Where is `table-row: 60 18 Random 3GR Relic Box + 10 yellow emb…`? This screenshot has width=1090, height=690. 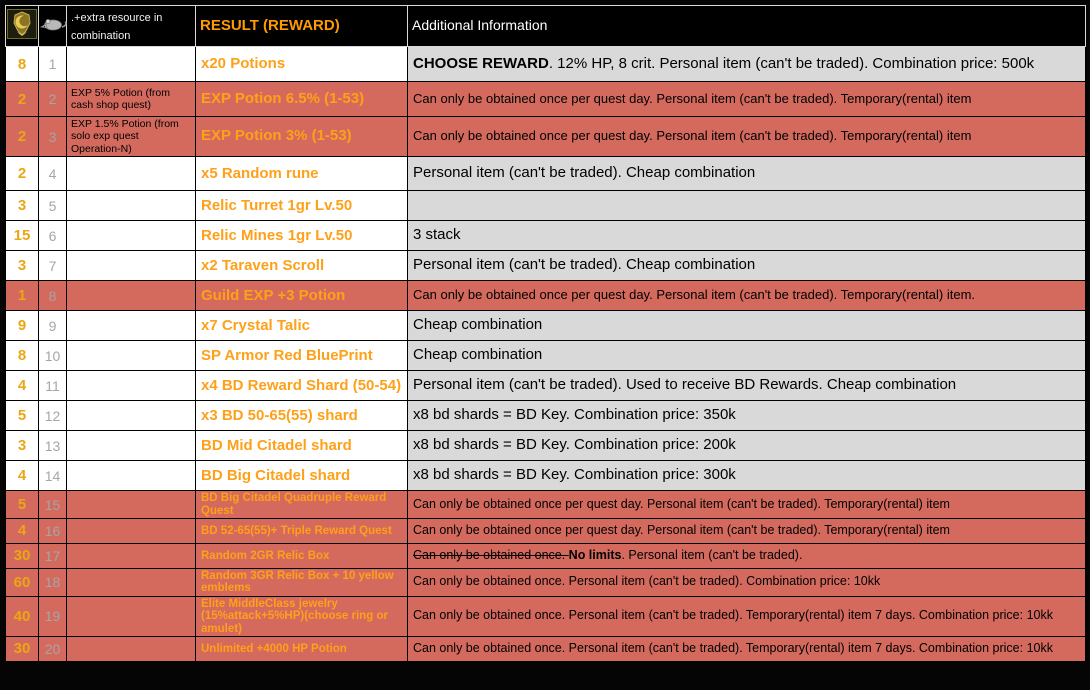 table-row: 60 18 Random 3GR Relic Box + 10 yellow emb… is located at coordinates (545, 582).